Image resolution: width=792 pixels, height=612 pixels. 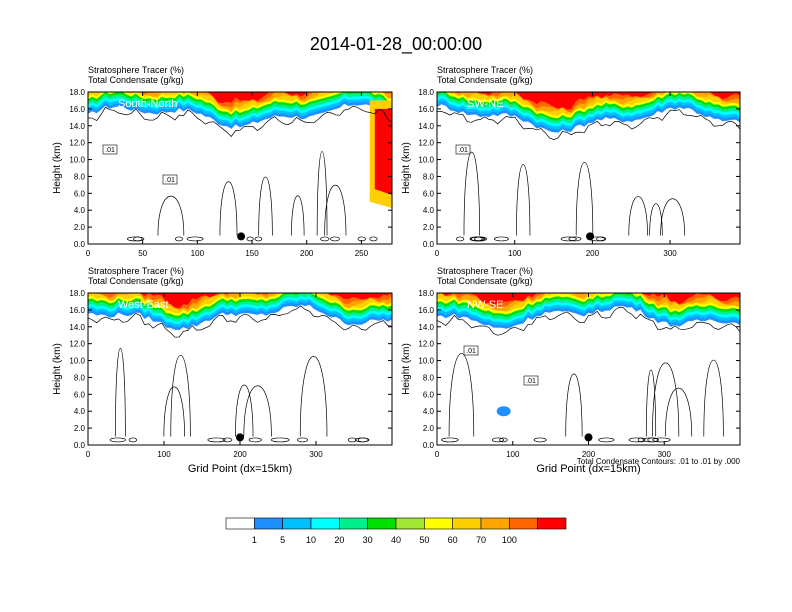 What do you see at coordinates (142, 253) in the screenshot?
I see `x-tick-label: 50` at bounding box center [142, 253].